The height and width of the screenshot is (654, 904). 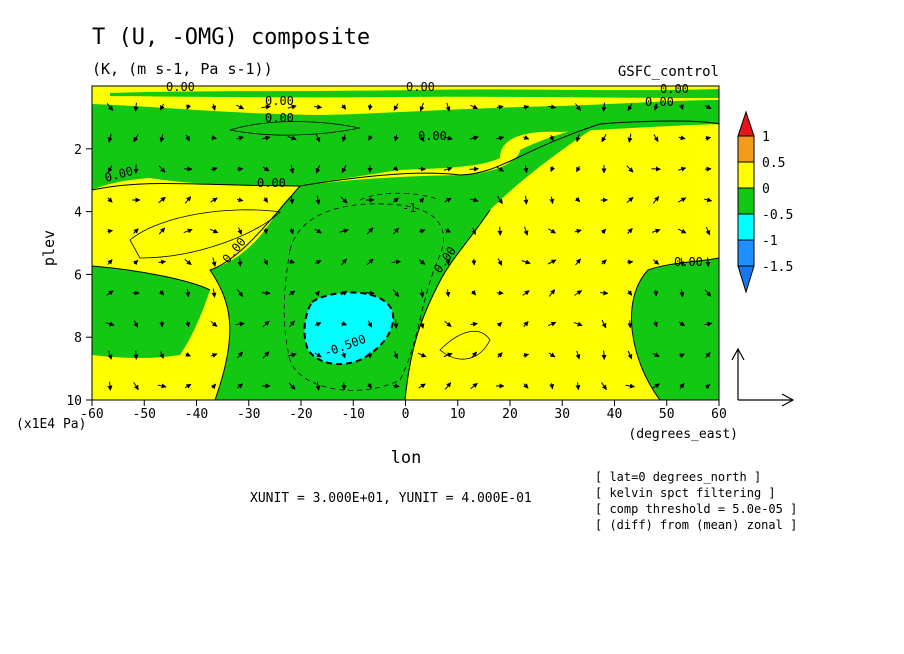 What do you see at coordinates (766, 189) in the screenshot?
I see `colorbar-label: 0` at bounding box center [766, 189].